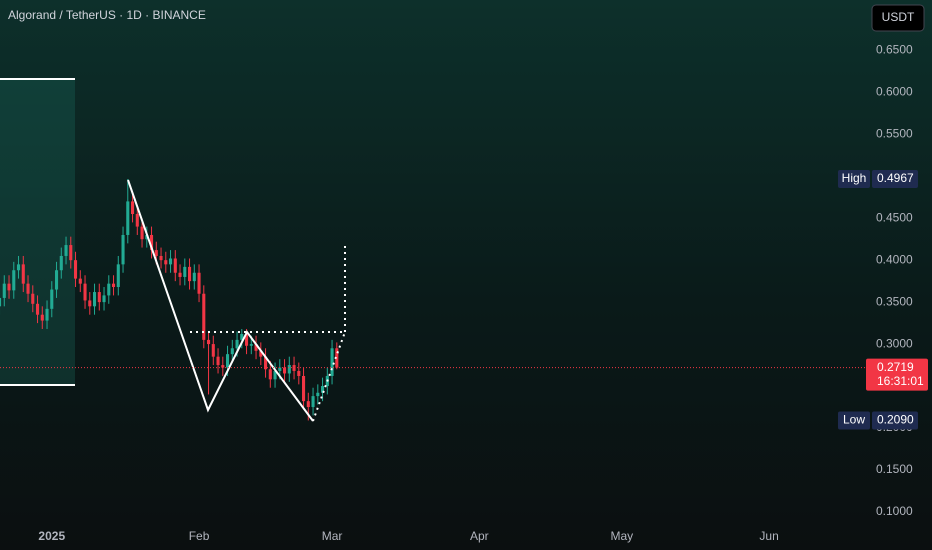 The image size is (932, 550). I want to click on zigzag, so click(220, 300).